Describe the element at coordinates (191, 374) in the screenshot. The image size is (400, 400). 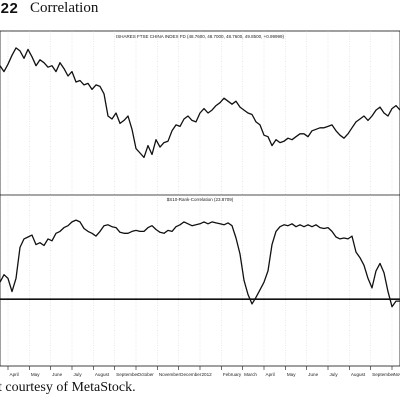
I see `x-tick-label: December` at that location.